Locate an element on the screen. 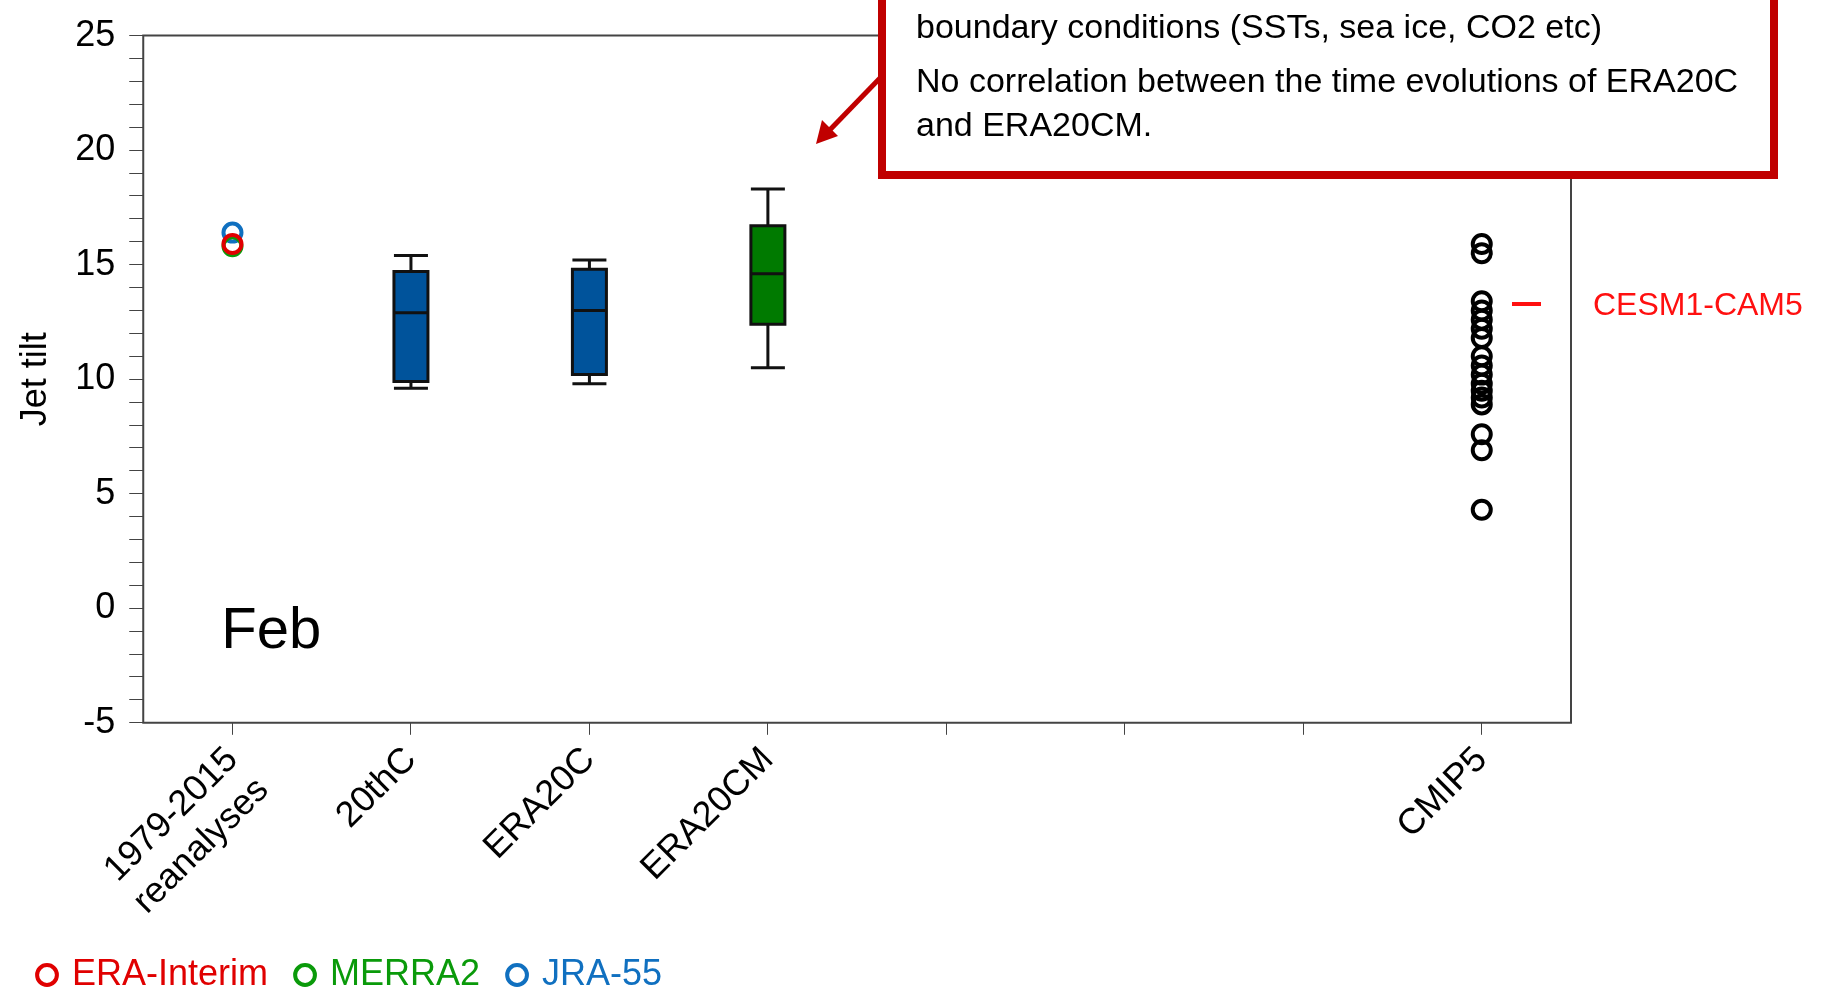 The width and height of the screenshot is (1841, 1003). y-tick-label: 0 is located at coordinates (105, 606).